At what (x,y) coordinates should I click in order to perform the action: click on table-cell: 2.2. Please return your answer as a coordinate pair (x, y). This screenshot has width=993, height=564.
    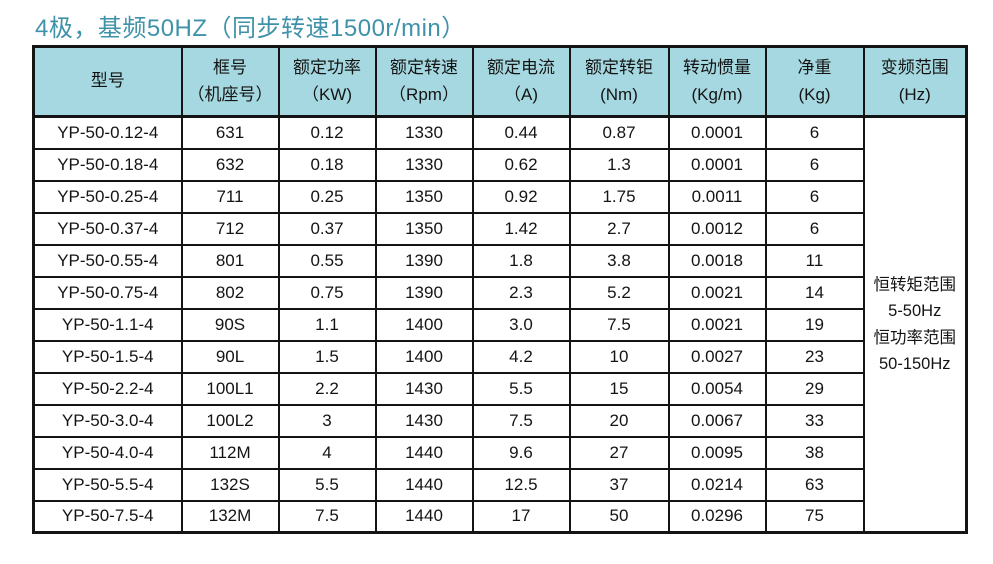
    Looking at the image, I should click on (327, 388).